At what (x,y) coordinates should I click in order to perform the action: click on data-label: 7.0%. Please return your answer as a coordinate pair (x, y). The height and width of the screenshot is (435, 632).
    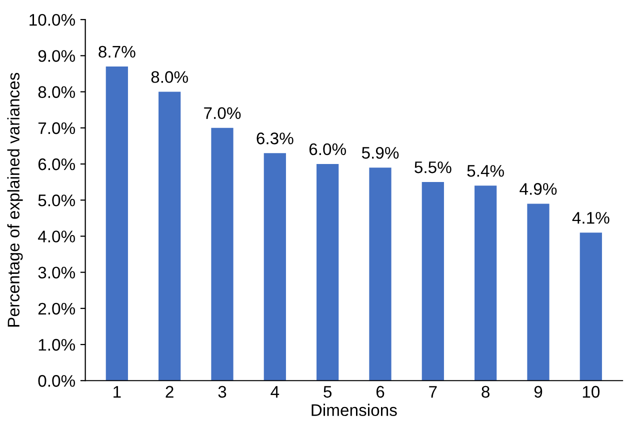
    Looking at the image, I should click on (222, 113).